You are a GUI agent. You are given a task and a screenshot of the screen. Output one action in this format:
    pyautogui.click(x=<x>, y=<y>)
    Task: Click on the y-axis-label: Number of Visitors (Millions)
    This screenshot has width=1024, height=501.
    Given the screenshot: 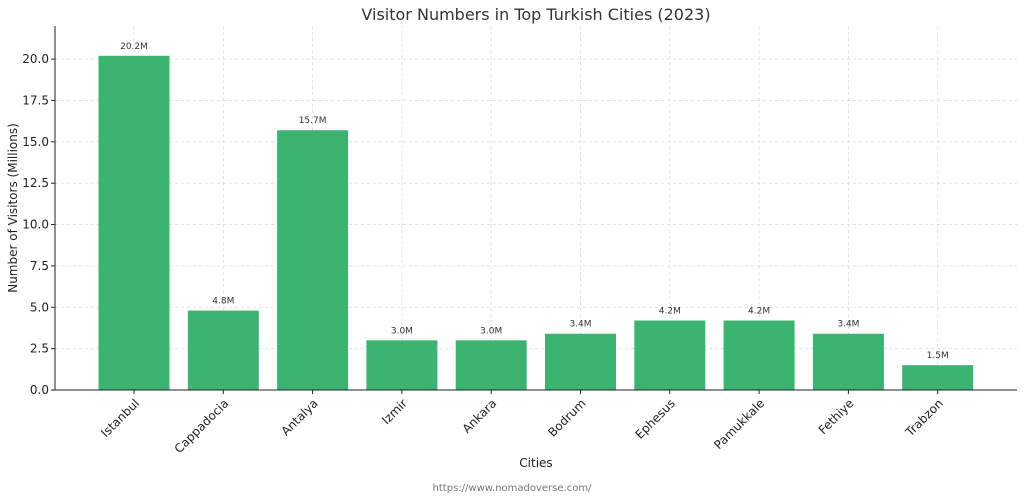 What is the action you would take?
    pyautogui.click(x=13, y=208)
    